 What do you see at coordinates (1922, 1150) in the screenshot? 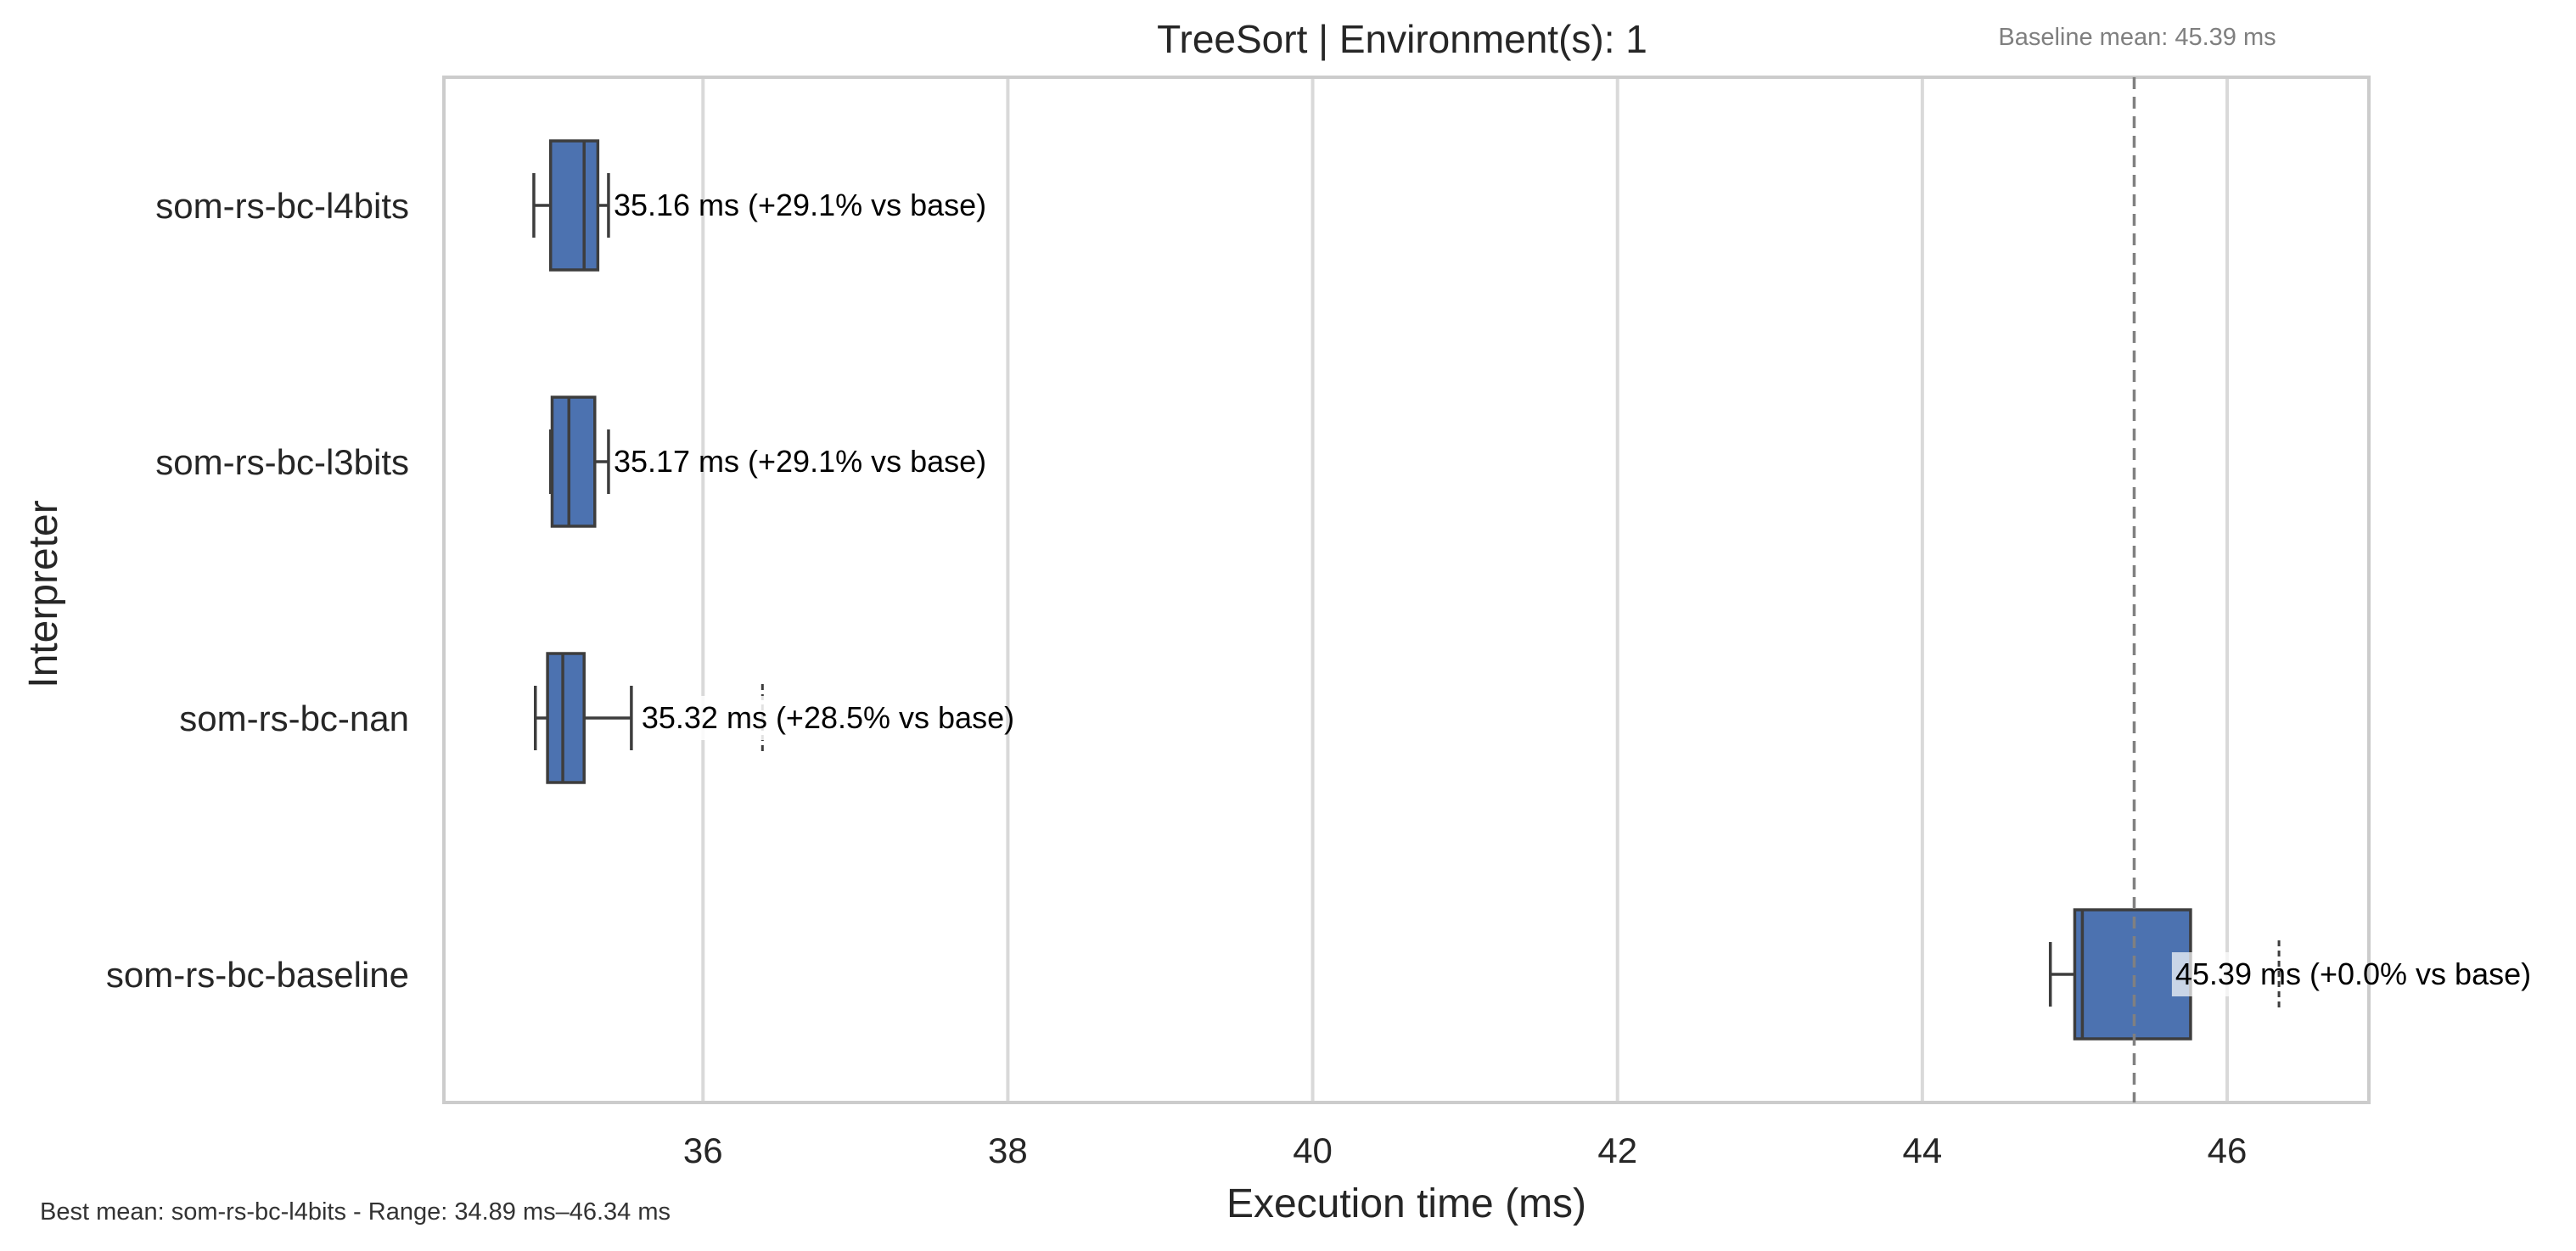
I see `x-tick-label: 44` at bounding box center [1922, 1150].